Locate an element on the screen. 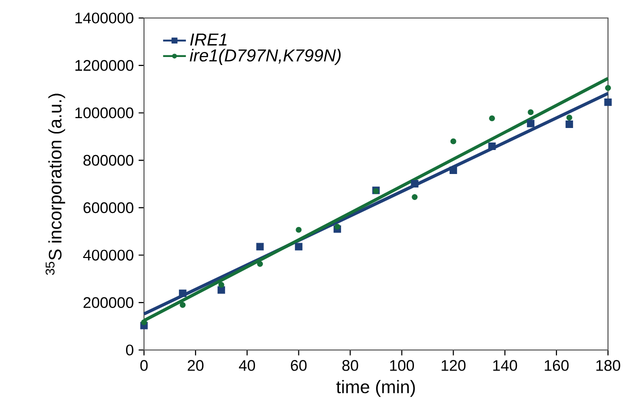 The height and width of the screenshot is (419, 629). x-tick-label: 140 is located at coordinates (505, 365).